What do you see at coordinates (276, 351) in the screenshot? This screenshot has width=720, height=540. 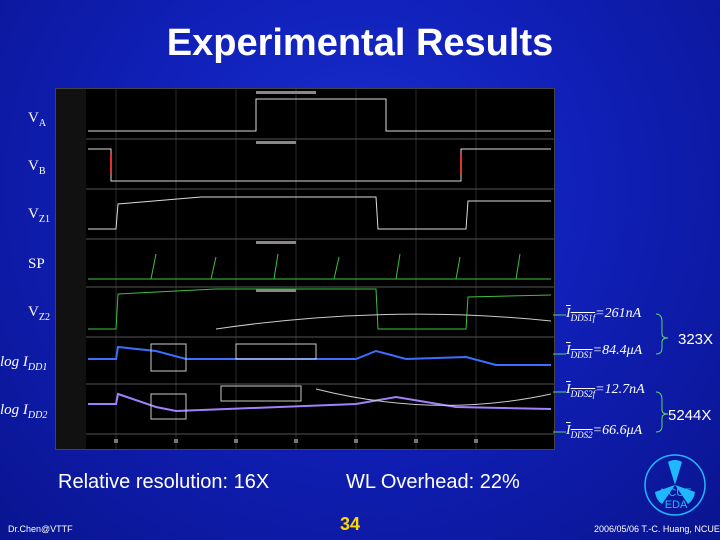 I see `idd1-annotation-box` at bounding box center [276, 351].